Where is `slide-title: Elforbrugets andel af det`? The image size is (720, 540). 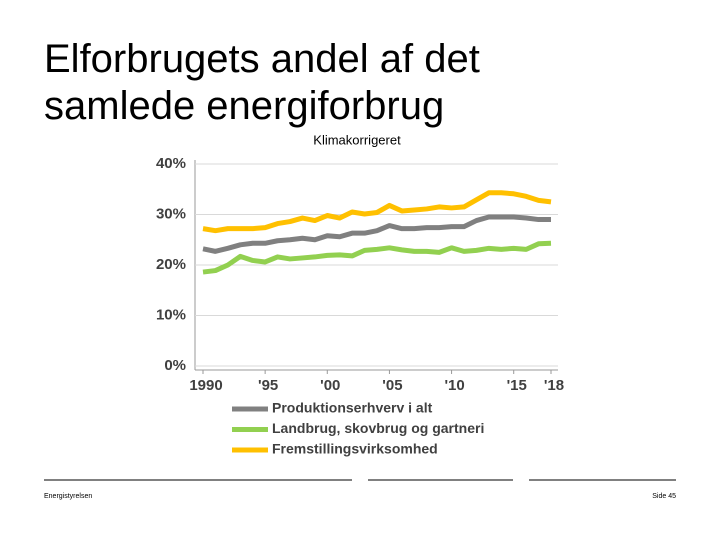 slide-title: Elforbrugets andel af det is located at coordinates (262, 59).